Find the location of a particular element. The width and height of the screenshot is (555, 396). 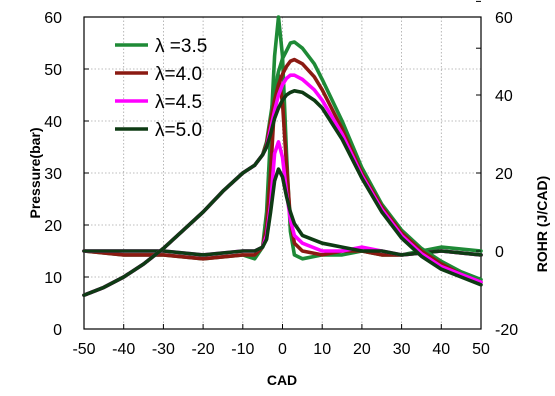

y2-tick-labels: -20 0 20 40 60 is located at coordinates (506, 174).